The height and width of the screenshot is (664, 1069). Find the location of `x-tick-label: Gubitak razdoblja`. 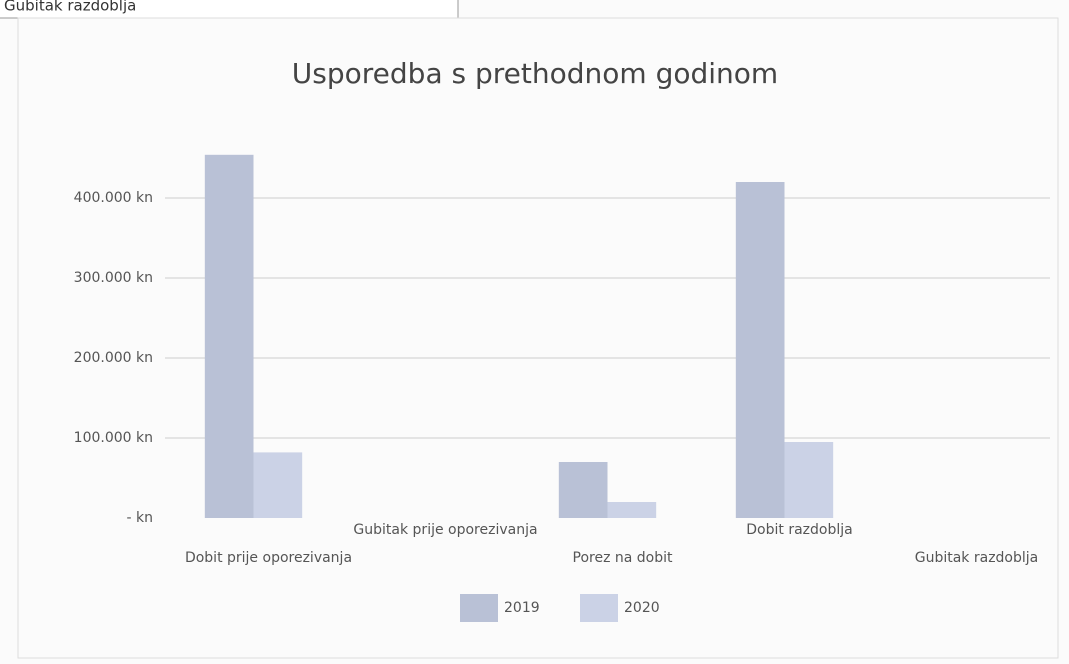

x-tick-label: Gubitak razdoblja is located at coordinates (977, 558).